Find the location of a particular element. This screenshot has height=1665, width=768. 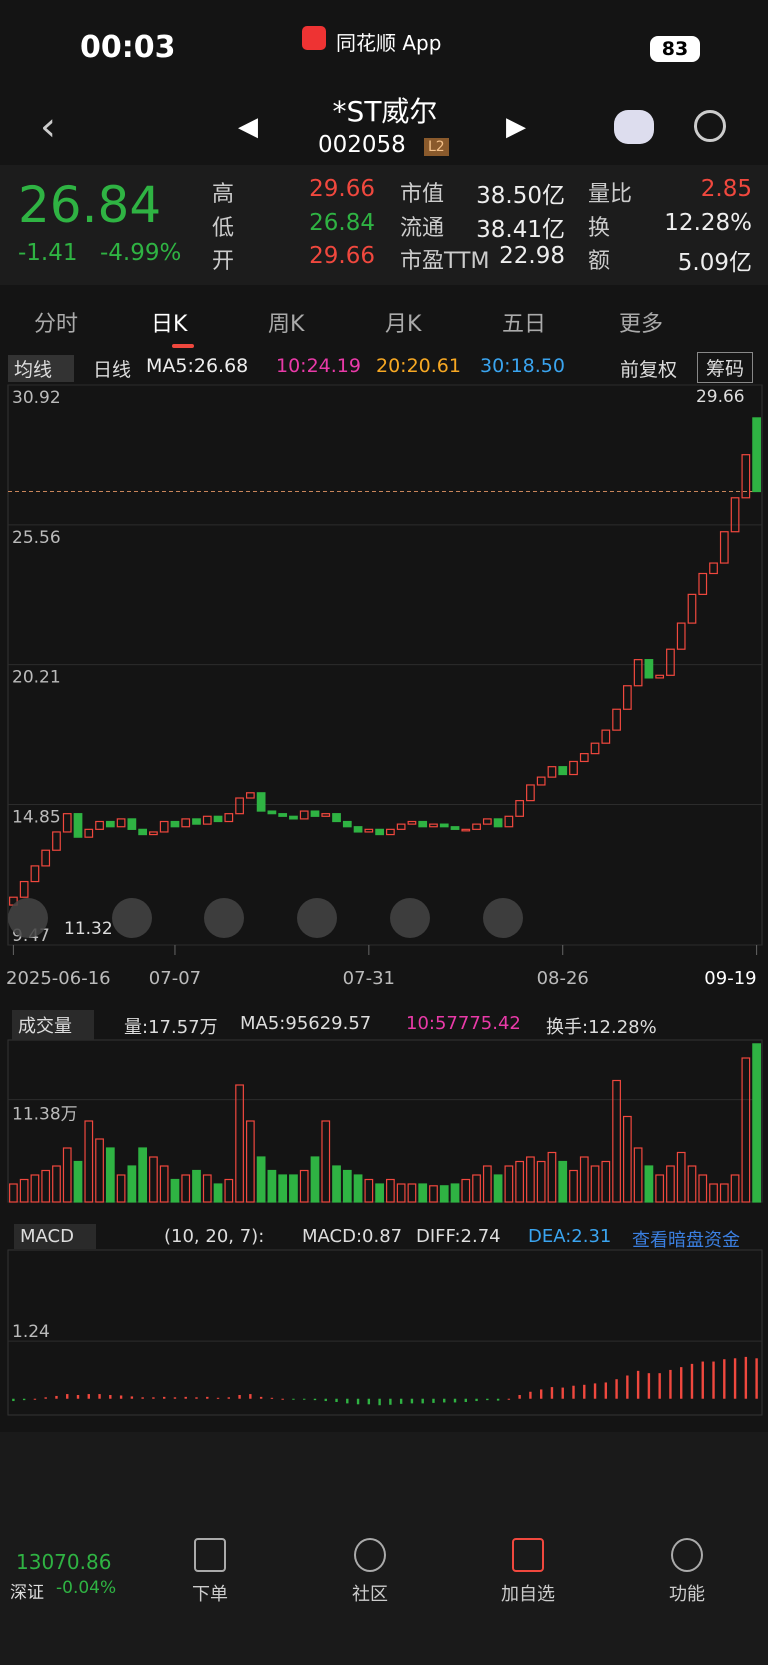

x-tick-label: 07-31 is located at coordinates (369, 978).